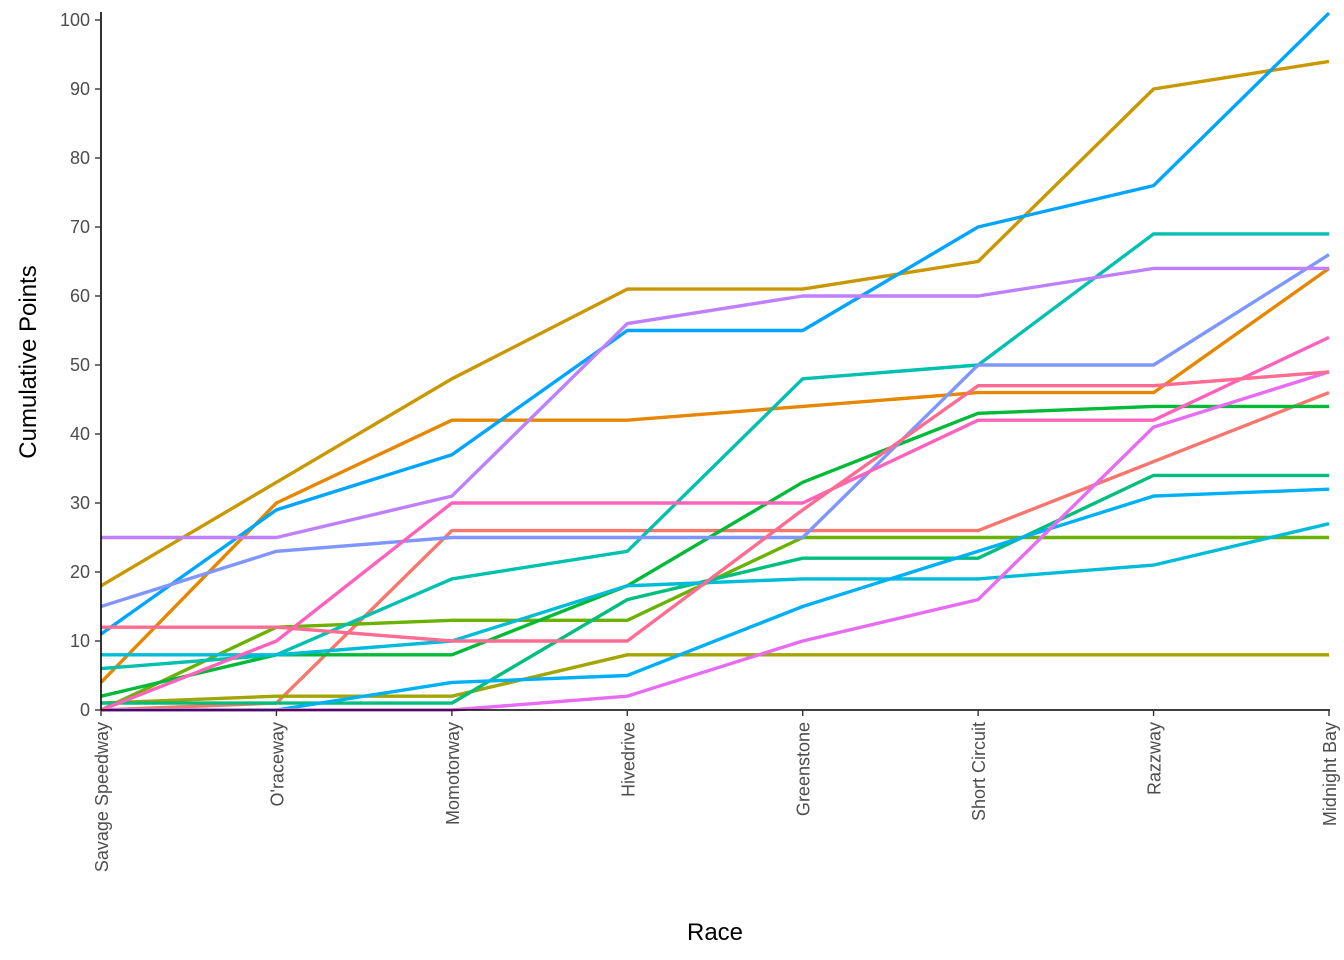  I want to click on y-tick-label: 10, so click(80, 641).